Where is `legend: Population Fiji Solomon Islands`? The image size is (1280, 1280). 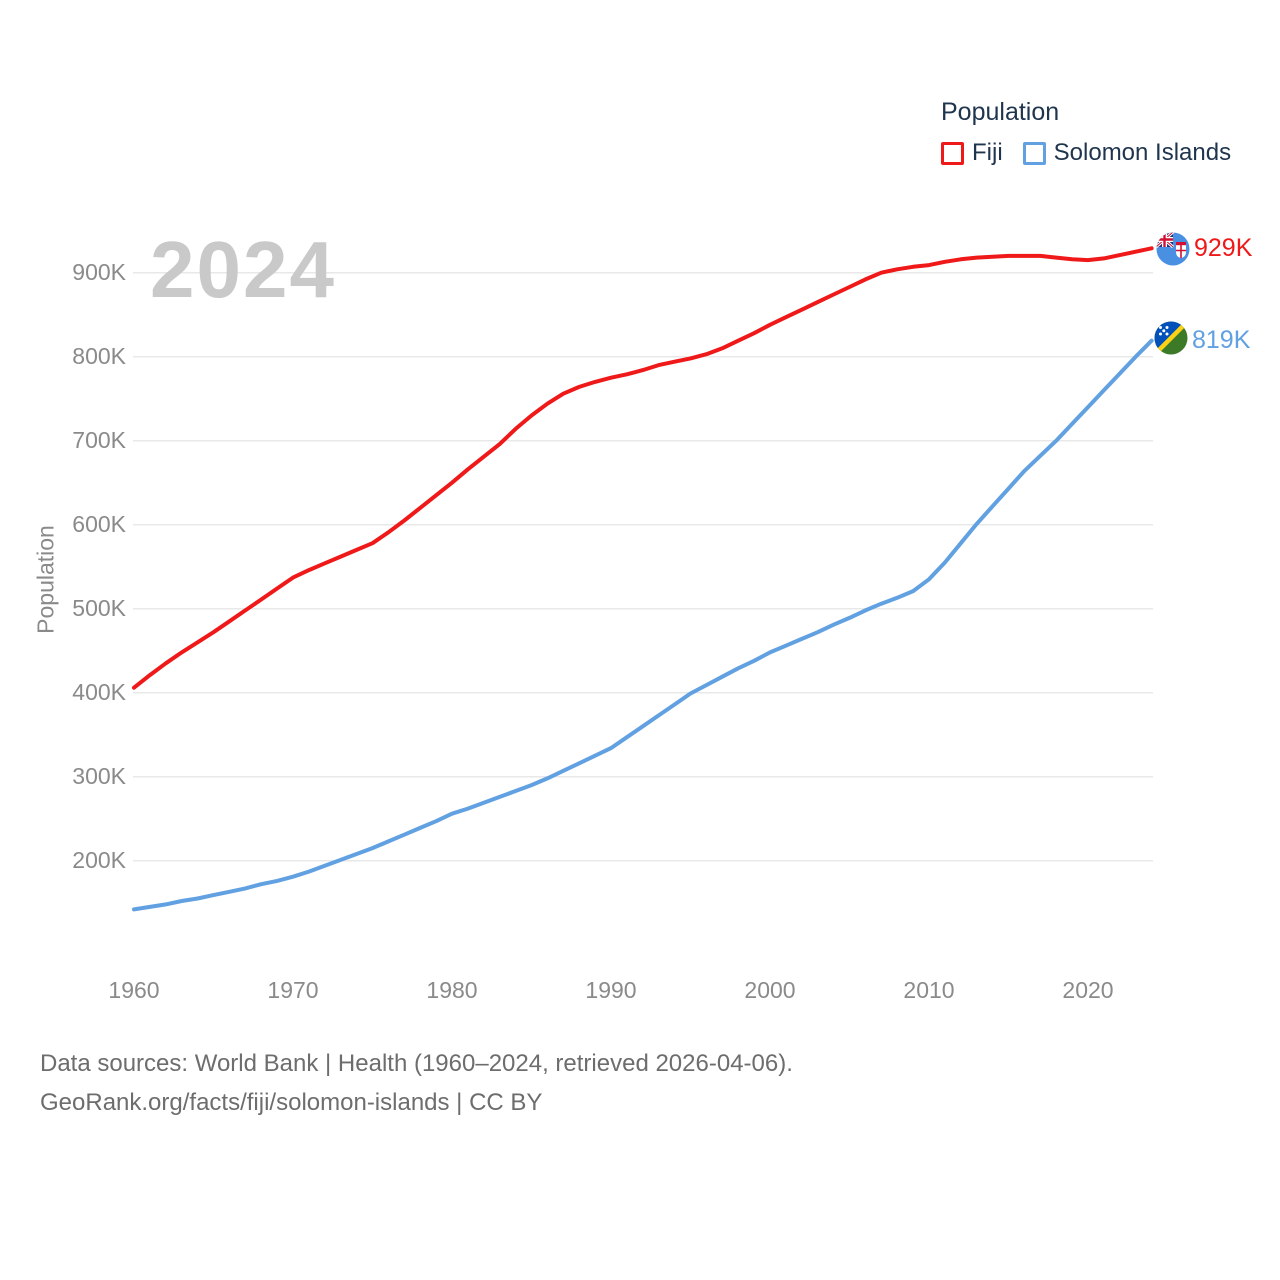 legend: Population Fiji Solomon Islands is located at coordinates (1086, 132).